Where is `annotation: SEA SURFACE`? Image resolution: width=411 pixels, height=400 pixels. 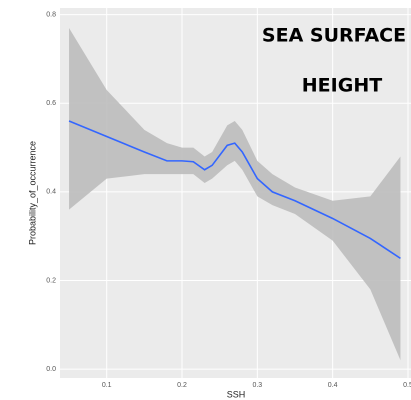
annotation: SEA SURFACE is located at coordinates (334, 36).